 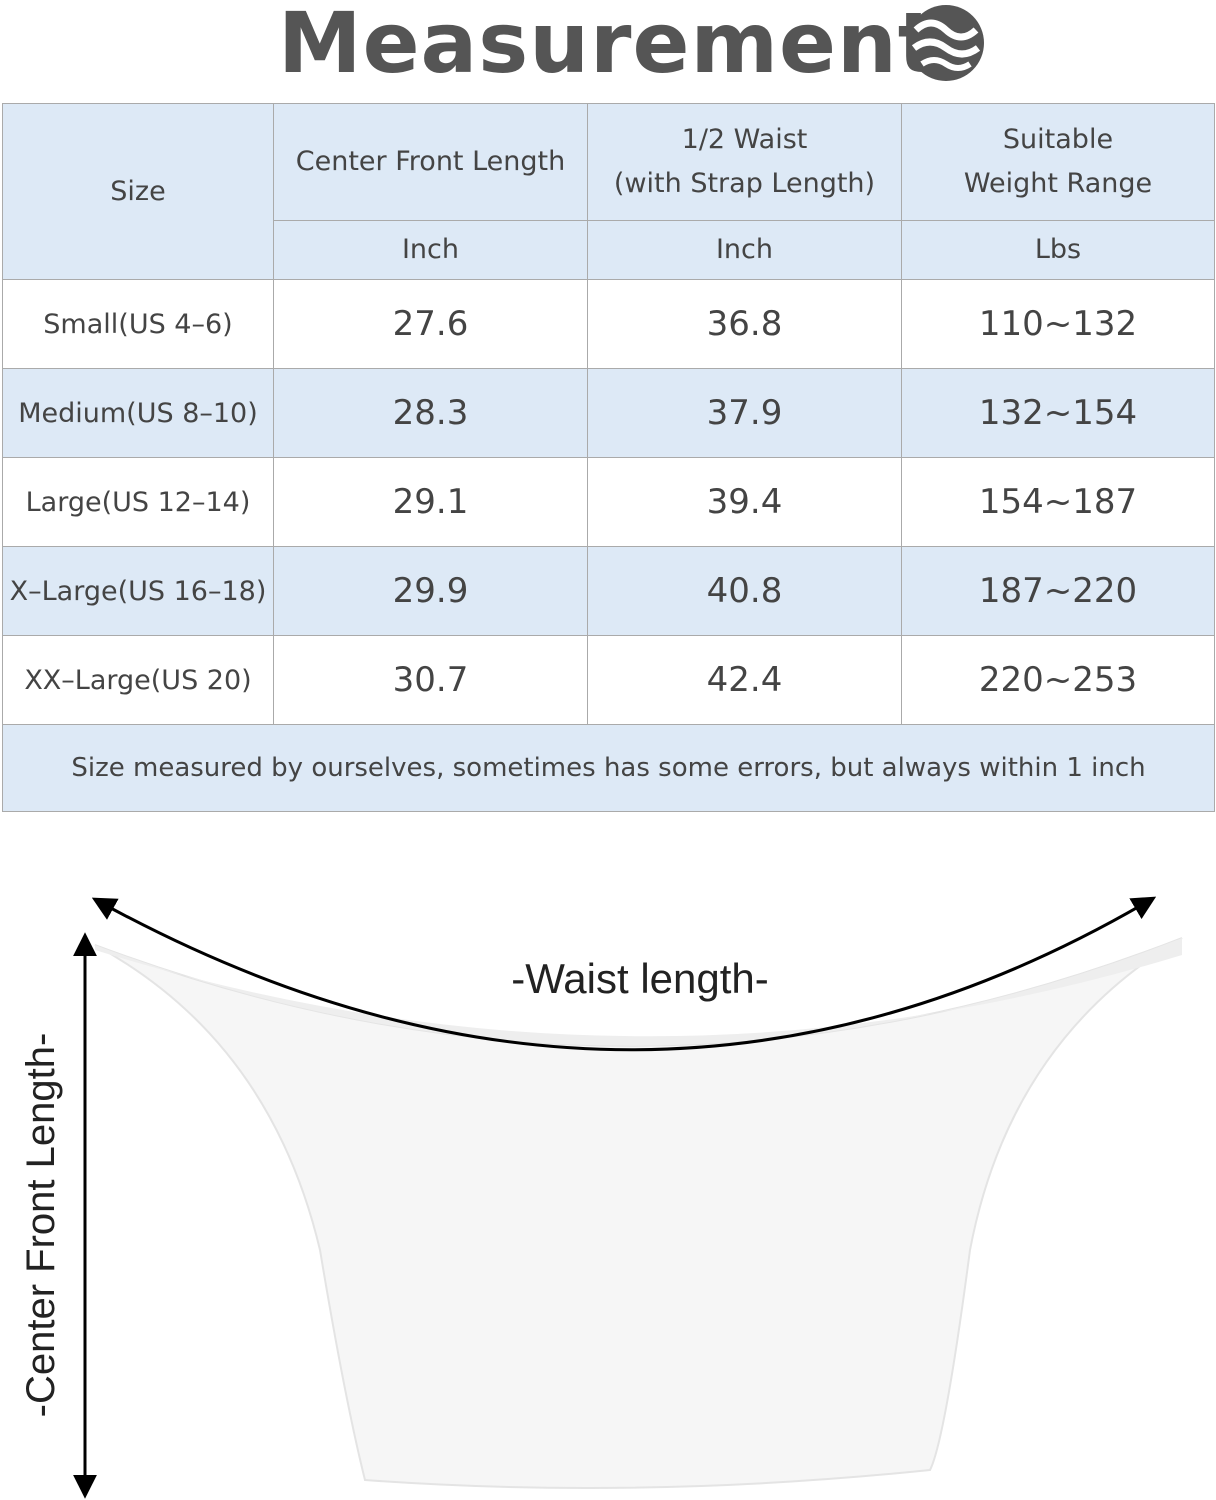 I want to click on title-bar: Measurement, so click(x=608, y=46).